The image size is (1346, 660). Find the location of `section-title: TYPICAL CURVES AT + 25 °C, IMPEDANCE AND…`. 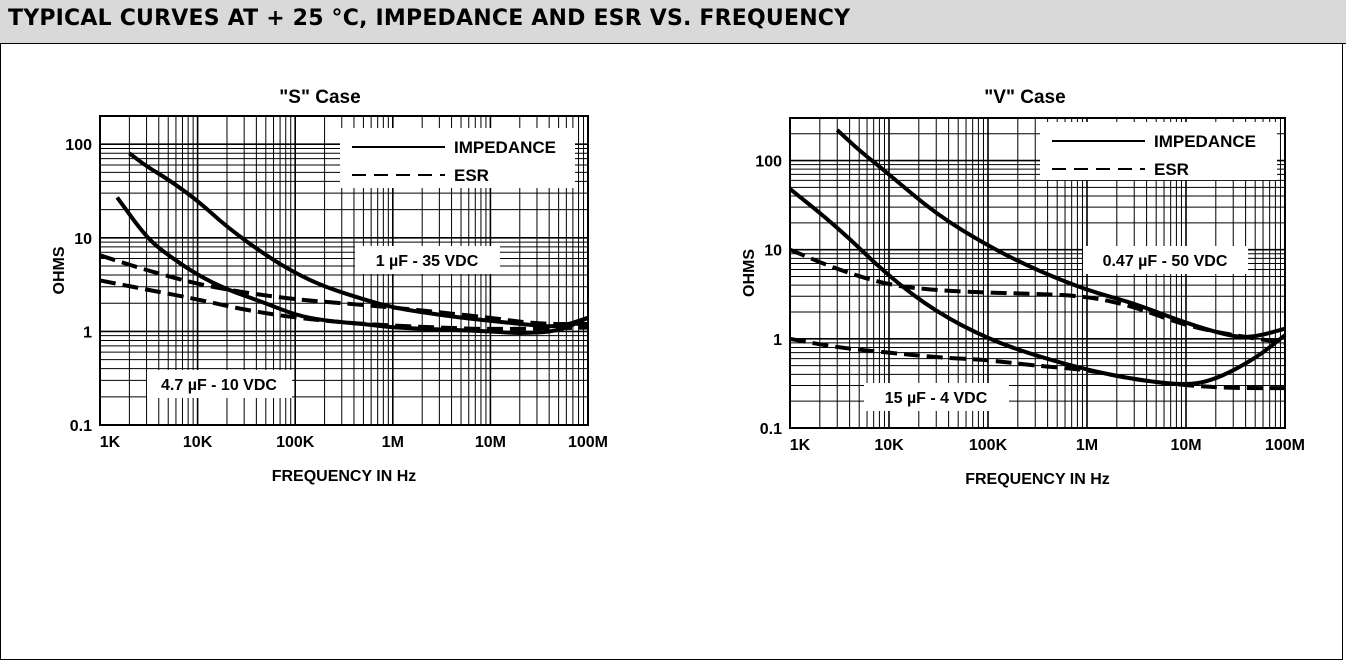

section-title: TYPICAL CURVES AT + 25 °C, IMPEDANCE AND… is located at coordinates (429, 18).